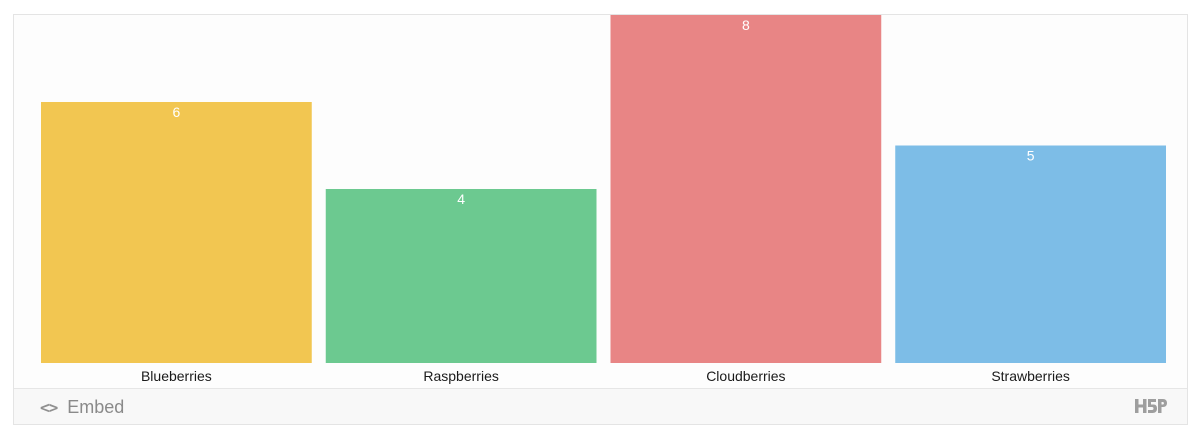 The width and height of the screenshot is (1200, 442). I want to click on h5p-logo-icon, so click(1151, 406).